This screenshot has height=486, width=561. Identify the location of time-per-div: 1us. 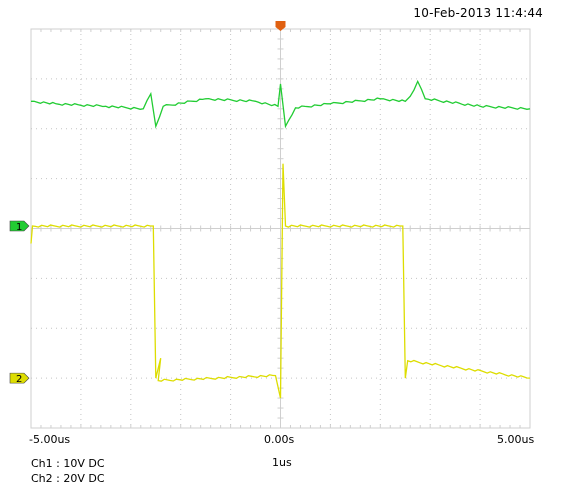
(282, 462).